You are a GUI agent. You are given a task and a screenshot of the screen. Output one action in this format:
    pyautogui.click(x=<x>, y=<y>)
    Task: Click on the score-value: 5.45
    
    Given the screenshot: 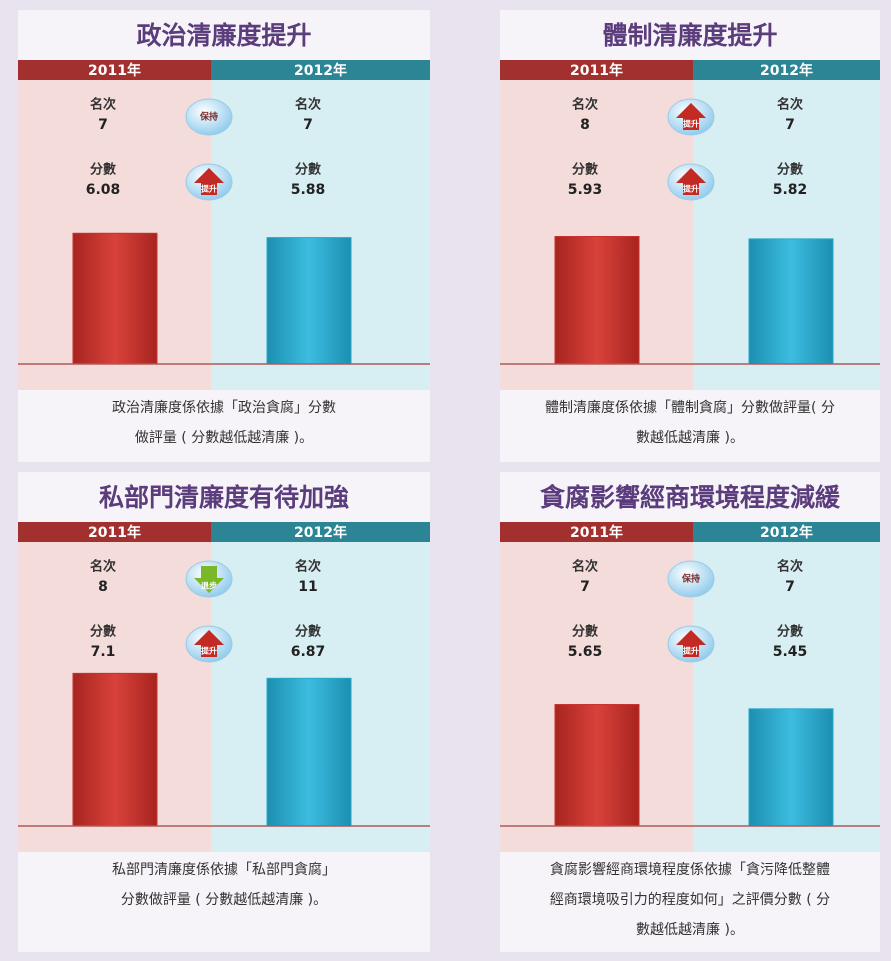 What is the action you would take?
    pyautogui.click(x=790, y=652)
    